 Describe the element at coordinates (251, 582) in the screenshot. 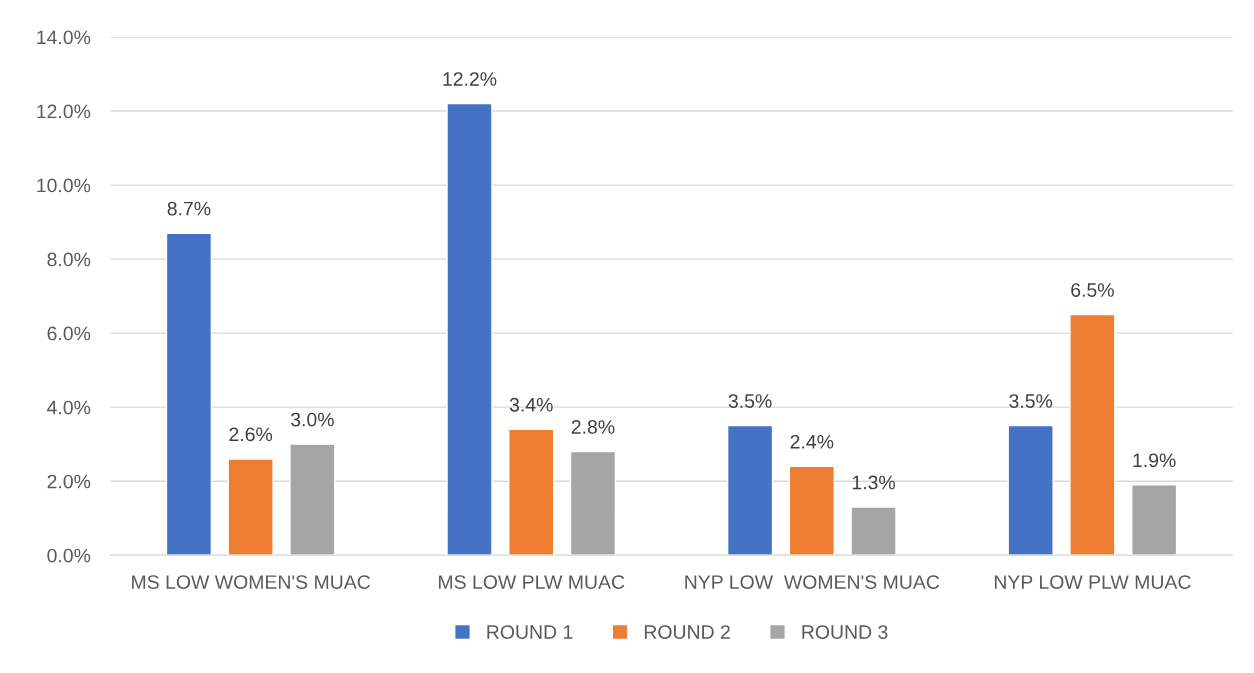

I see `x-tick-label: MS LOW WOMEN'S MUAC` at that location.